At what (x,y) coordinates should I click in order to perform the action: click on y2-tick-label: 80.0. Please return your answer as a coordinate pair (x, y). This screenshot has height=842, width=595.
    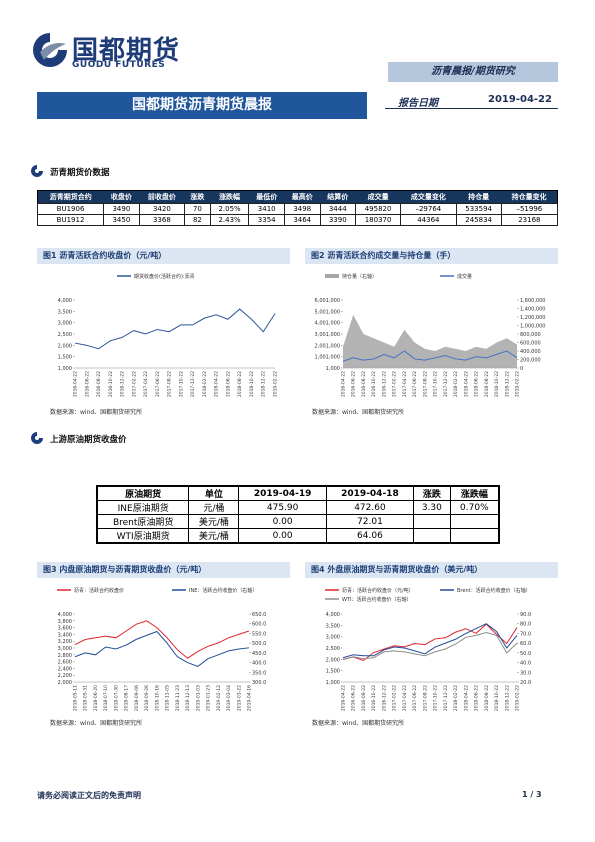
    Looking at the image, I should click on (525, 625).